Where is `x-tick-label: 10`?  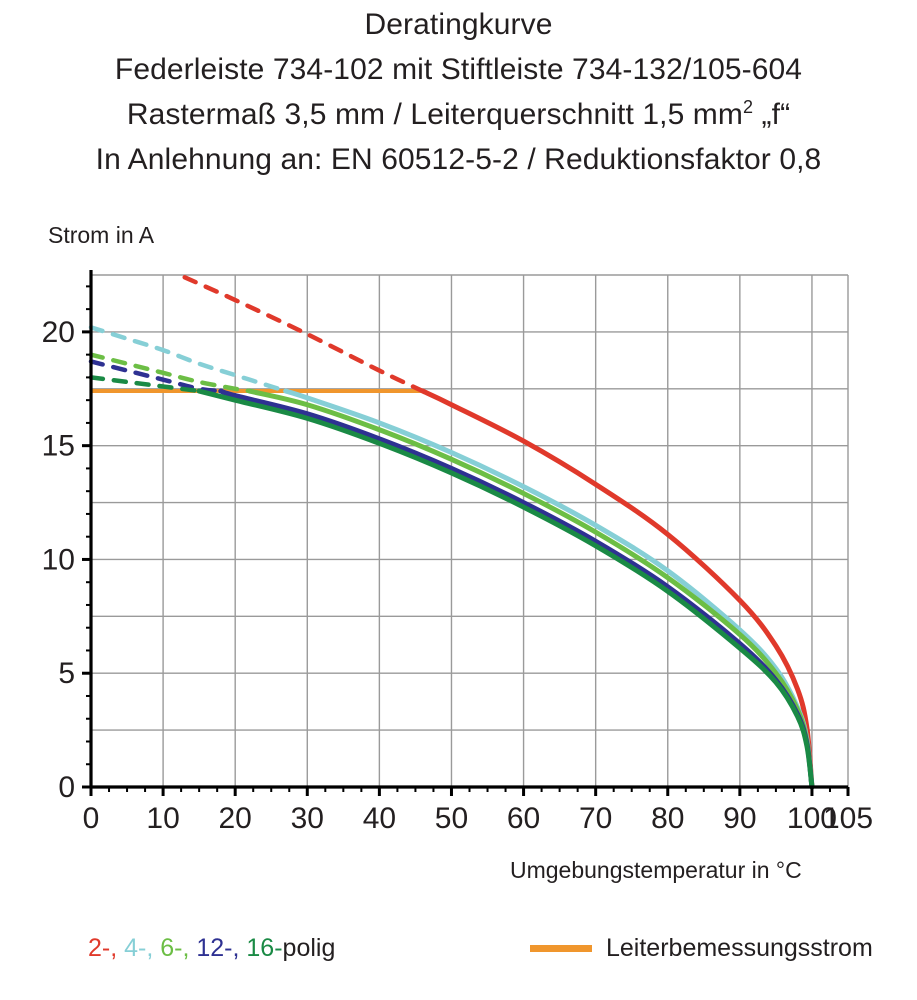
x-tick-label: 10 is located at coordinates (162, 818).